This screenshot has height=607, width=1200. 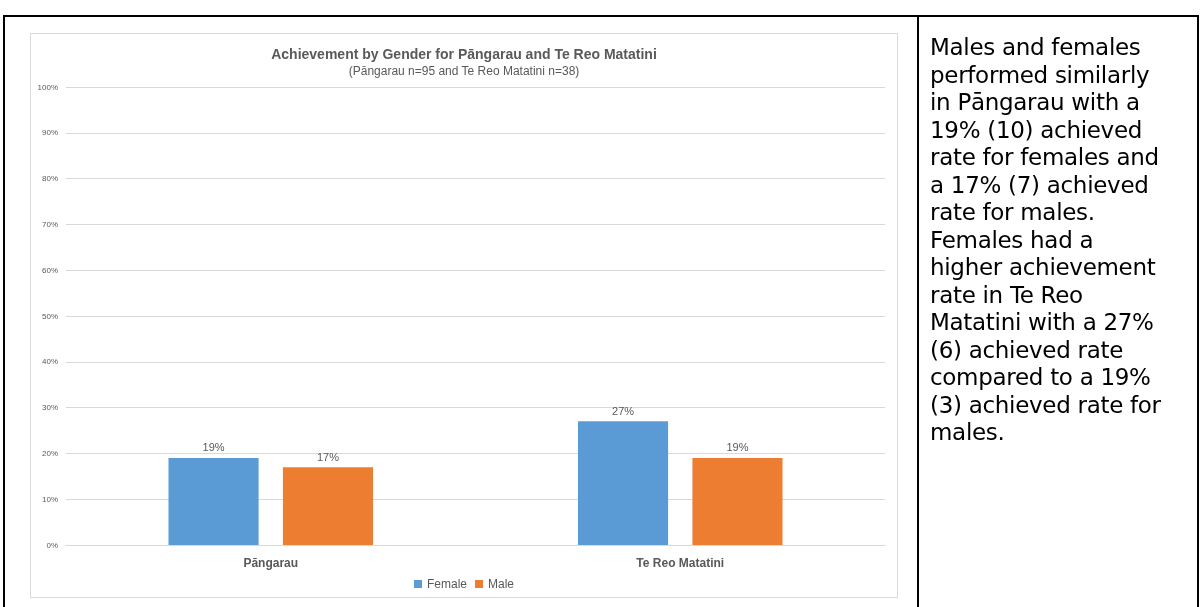 I want to click on y-tick-label: 30%, so click(x=49, y=408).